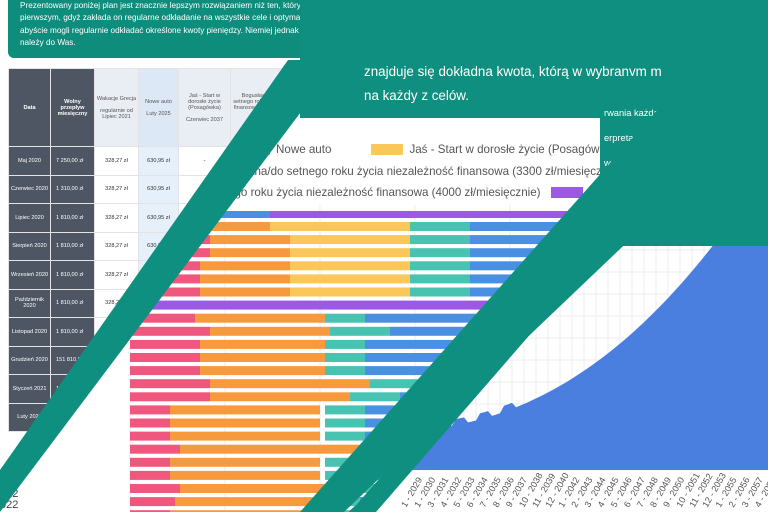 This screenshot has height=512, width=768. What do you see at coordinates (29, 332) in the screenshot?
I see `cell-date: Listopad 2020` at bounding box center [29, 332].